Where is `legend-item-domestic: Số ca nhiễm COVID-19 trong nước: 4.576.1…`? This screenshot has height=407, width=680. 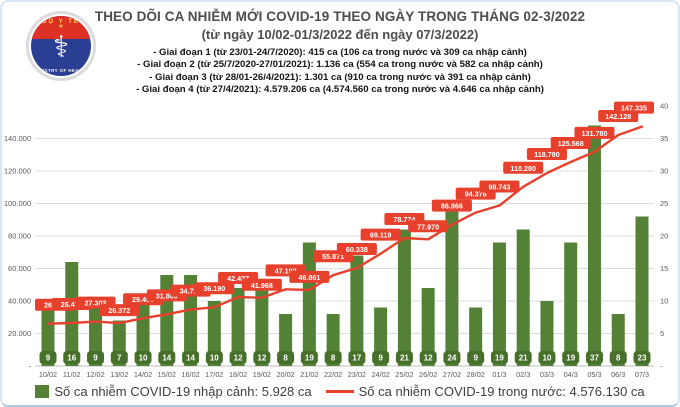
legend-item-domestic: Số ca nhiễm COVID-19 trong nước: 4.576.1… is located at coordinates (485, 391).